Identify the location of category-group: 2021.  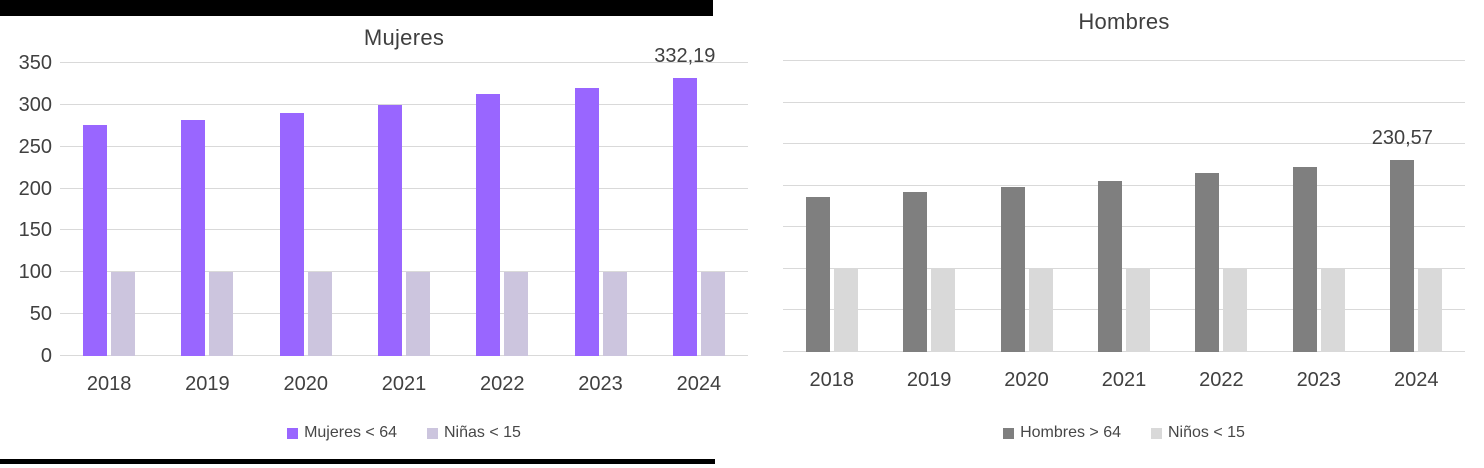
(404, 229).